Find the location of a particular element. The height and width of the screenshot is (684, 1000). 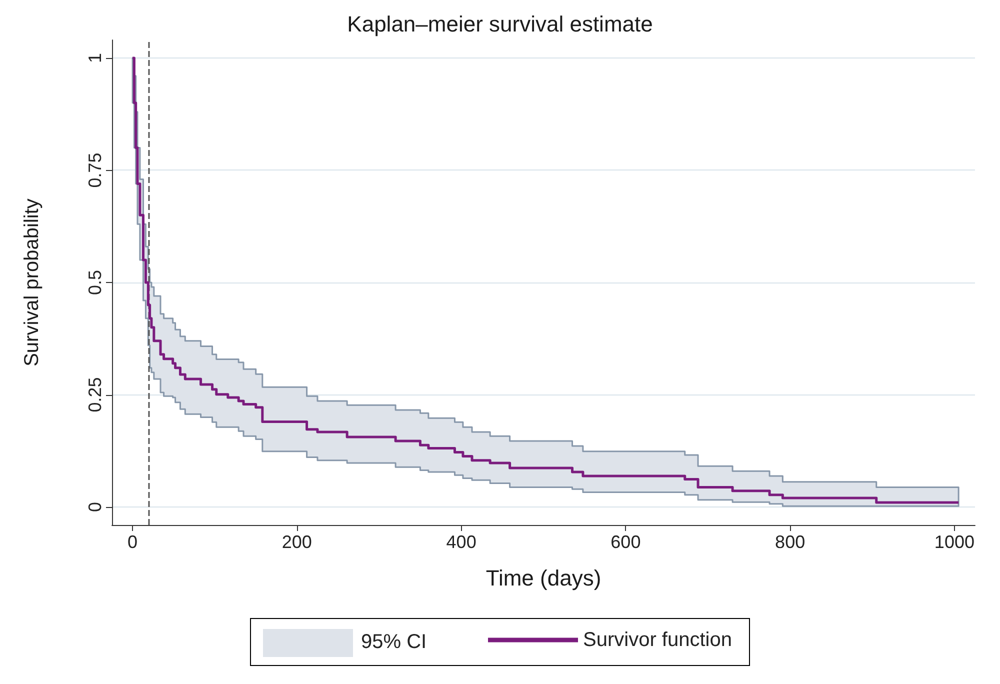

x-tick-label: 1000 is located at coordinates (954, 542).